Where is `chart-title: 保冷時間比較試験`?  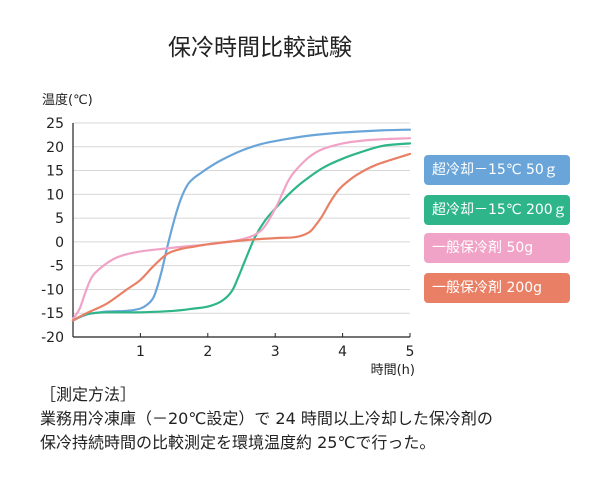 chart-title: 保冷時間比較試験 is located at coordinates (260, 48).